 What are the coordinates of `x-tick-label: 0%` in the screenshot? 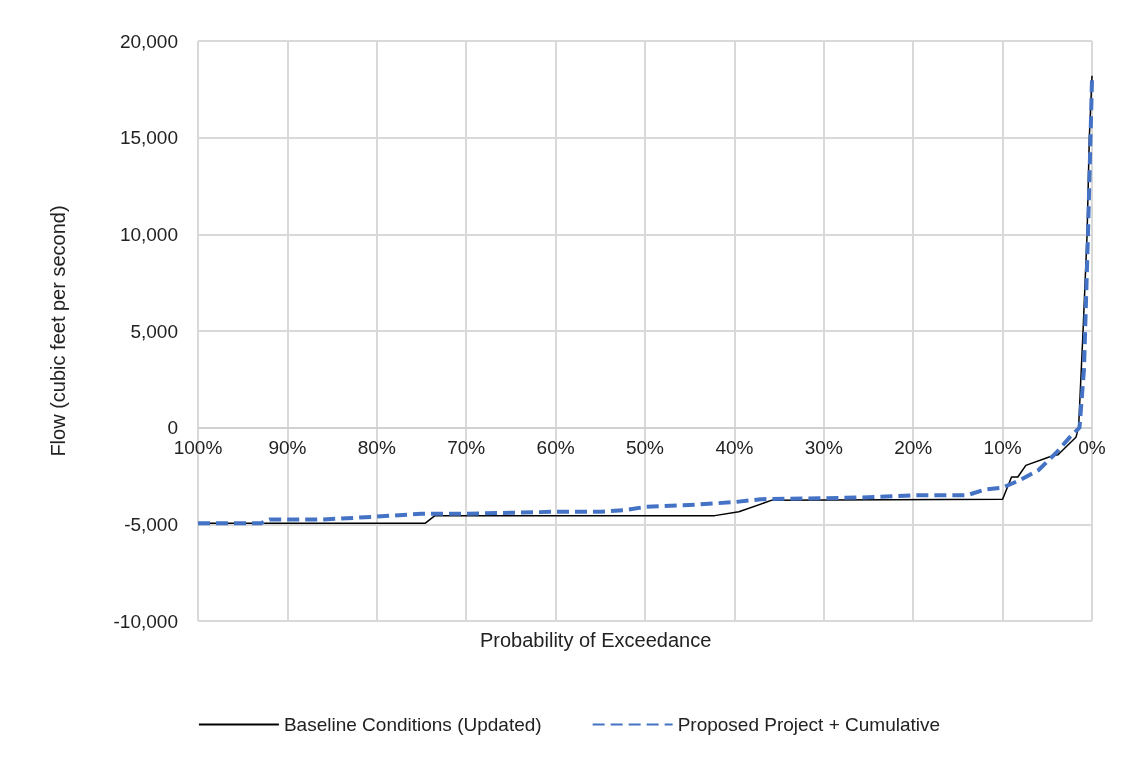 It's located at (1092, 447).